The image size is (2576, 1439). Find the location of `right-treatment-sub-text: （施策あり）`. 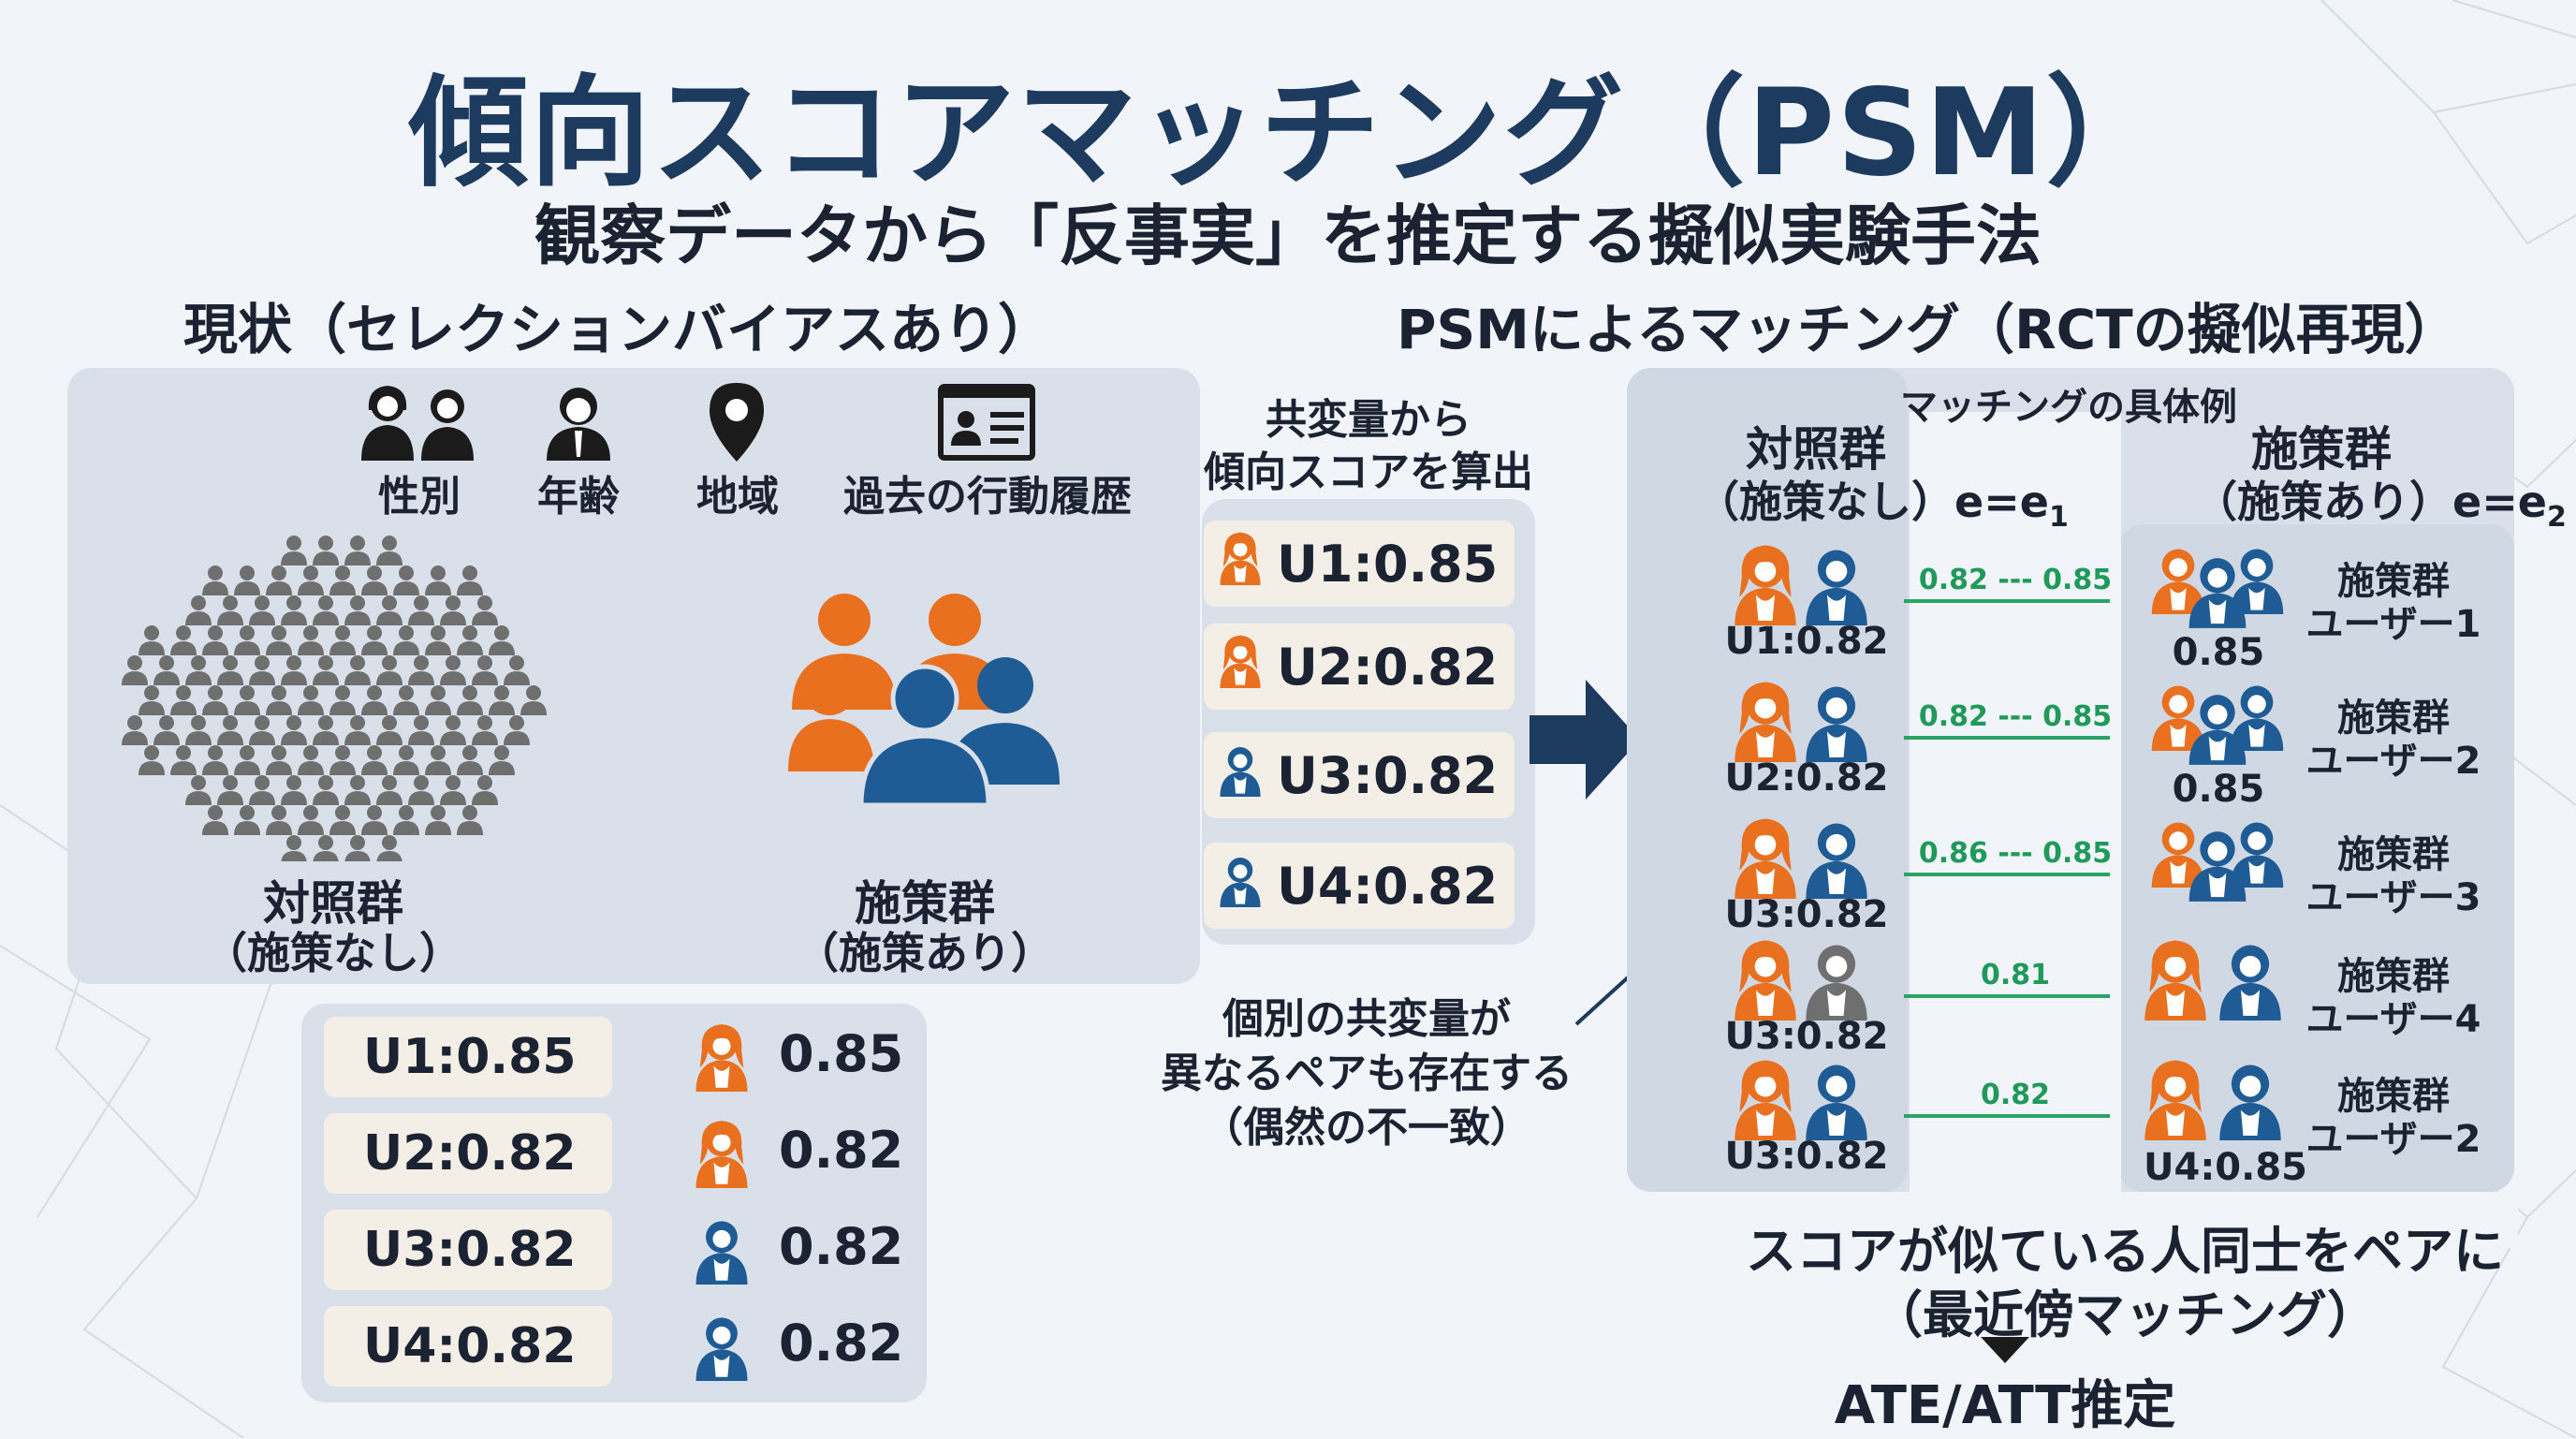

right-treatment-sub-text: （施策あり） is located at coordinates (2323, 502).